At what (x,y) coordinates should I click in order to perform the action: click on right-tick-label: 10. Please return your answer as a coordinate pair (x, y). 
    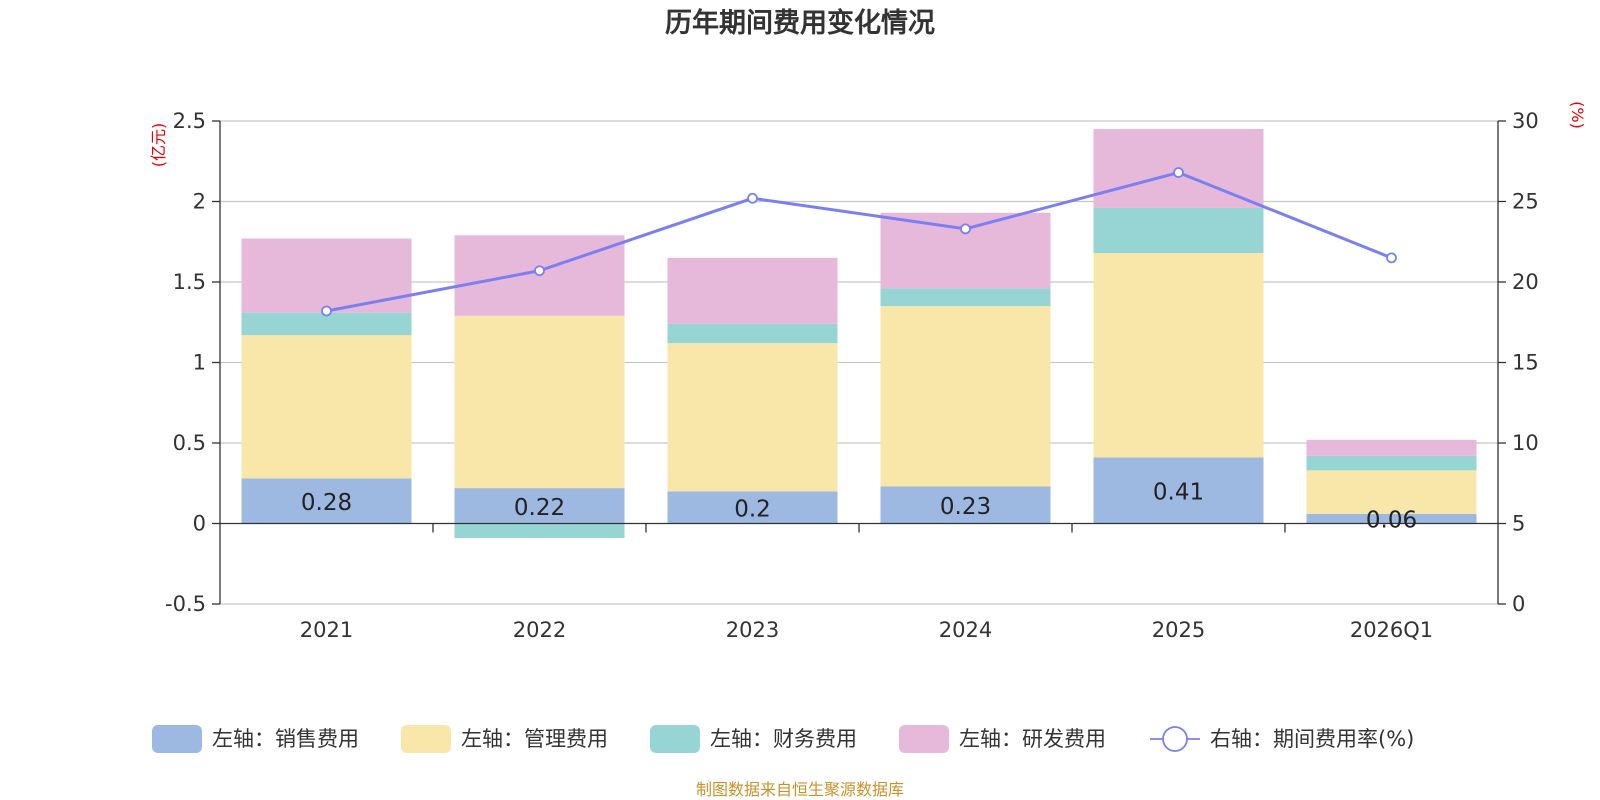
    Looking at the image, I should click on (1525, 443).